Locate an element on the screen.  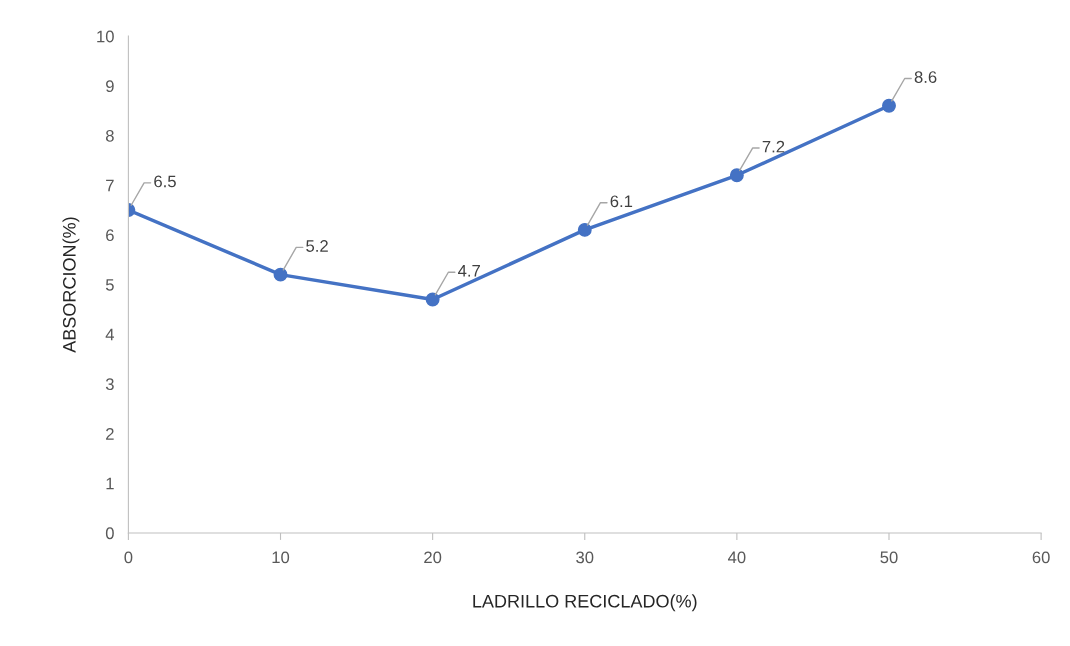
data-label: 4.7 is located at coordinates (469, 271).